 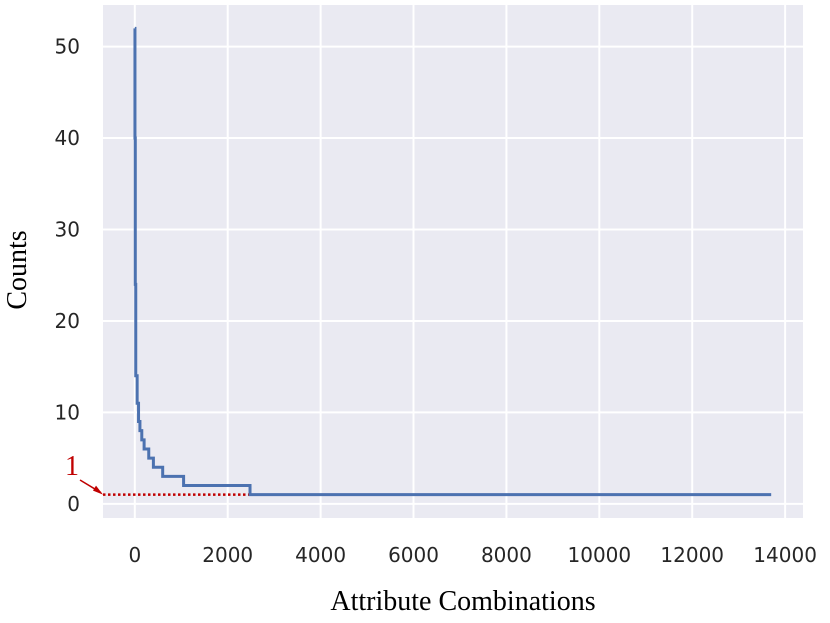 I want to click on y-tick-label: 40, so click(x=67, y=138).